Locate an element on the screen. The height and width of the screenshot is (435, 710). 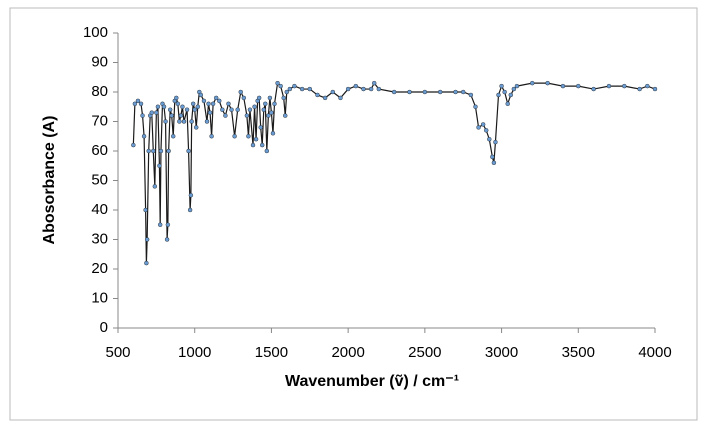
x-tick-label: 1000 is located at coordinates (194, 352).